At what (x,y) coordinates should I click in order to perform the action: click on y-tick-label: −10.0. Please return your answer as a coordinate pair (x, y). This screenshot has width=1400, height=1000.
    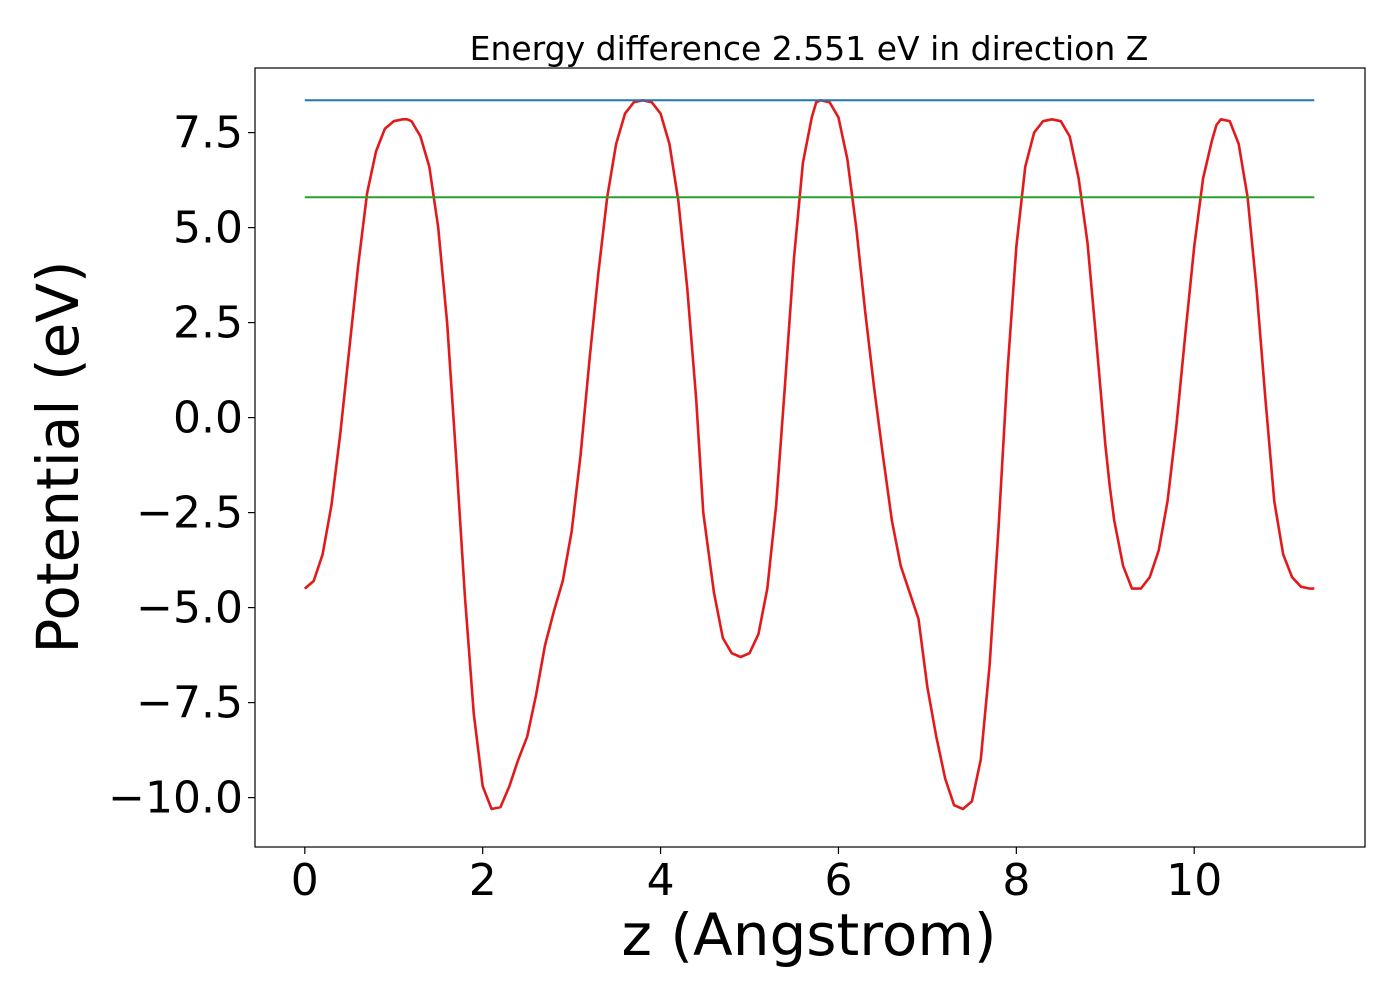
    Looking at the image, I should click on (175, 798).